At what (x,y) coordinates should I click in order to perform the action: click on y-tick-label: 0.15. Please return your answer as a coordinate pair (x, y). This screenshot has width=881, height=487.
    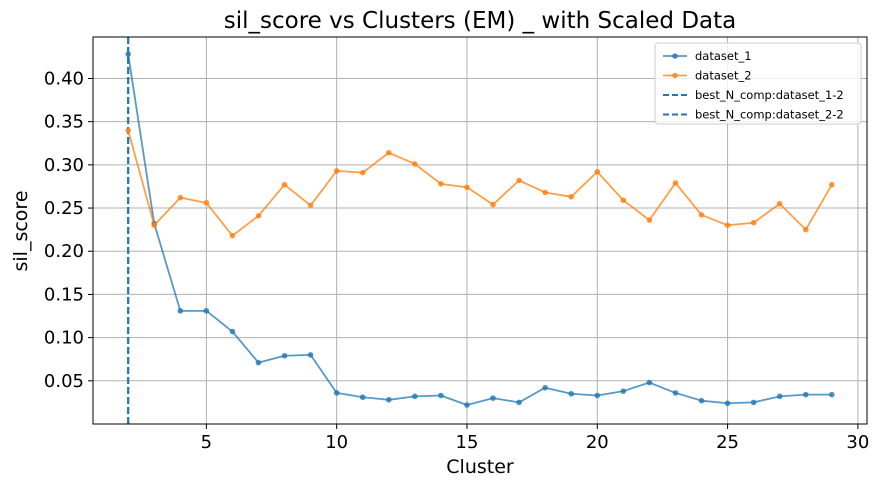
    Looking at the image, I should click on (64, 294).